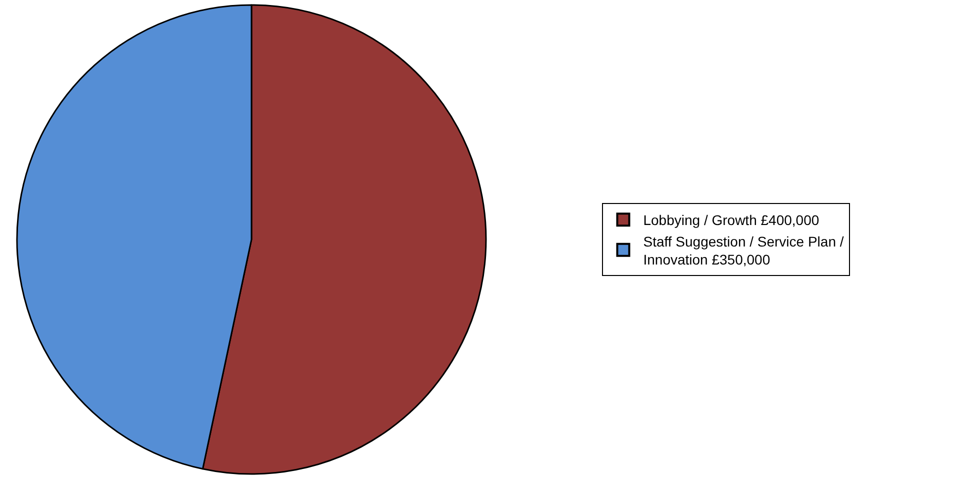  Describe the element at coordinates (743, 250) in the screenshot. I see `legend-label: Staff Suggestion / Service Plan / Innovation £350,000` at that location.